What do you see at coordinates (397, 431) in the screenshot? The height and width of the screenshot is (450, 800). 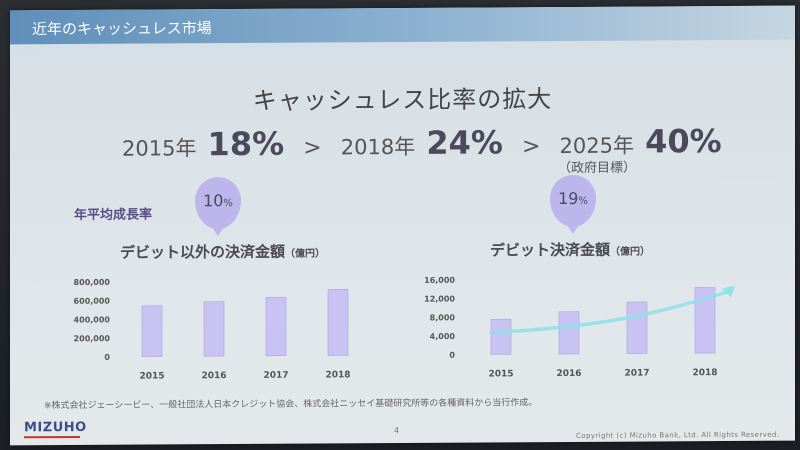 I see `page-number: 4` at bounding box center [397, 431].